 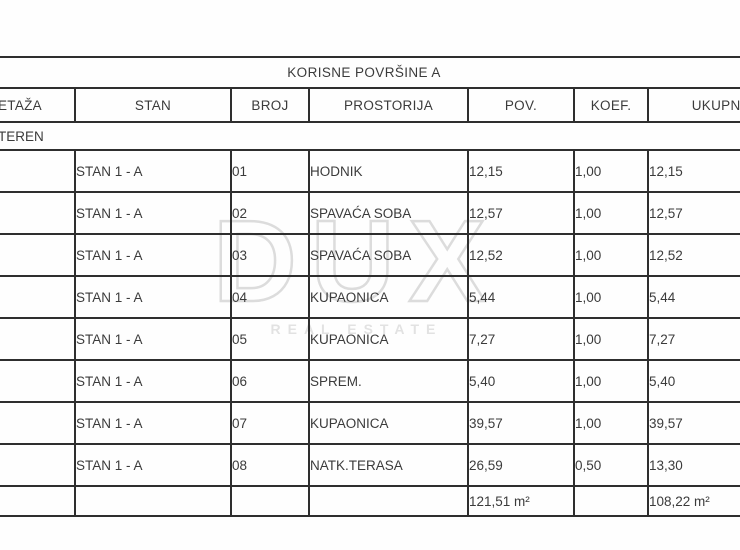 I want to click on cell-prostorija-total, so click(x=388, y=501).